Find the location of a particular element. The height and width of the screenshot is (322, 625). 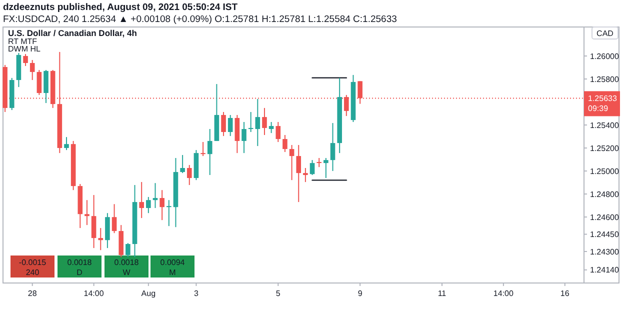

x-tick-label: Aug is located at coordinates (148, 293).